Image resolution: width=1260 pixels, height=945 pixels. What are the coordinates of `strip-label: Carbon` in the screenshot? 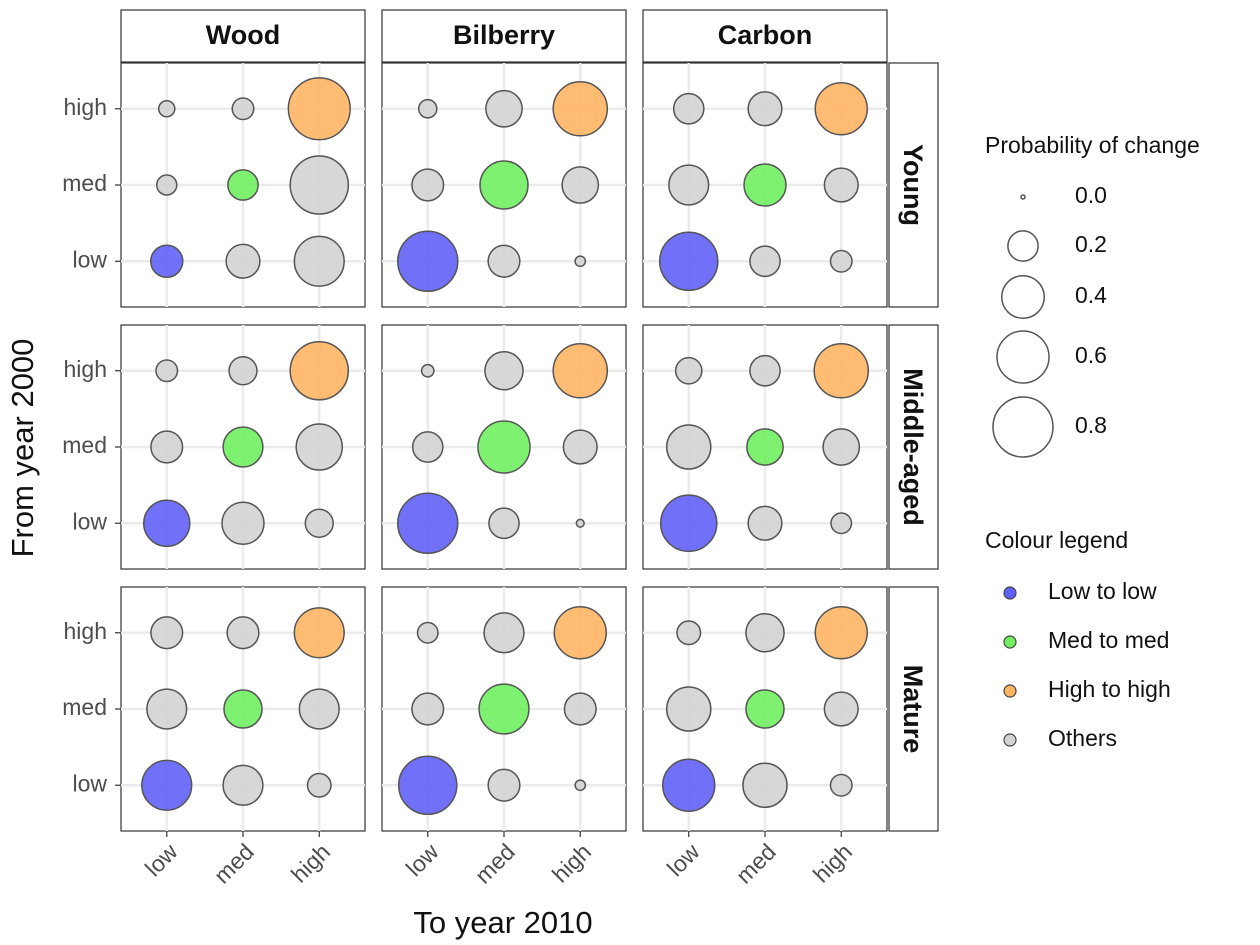 It's located at (765, 35).